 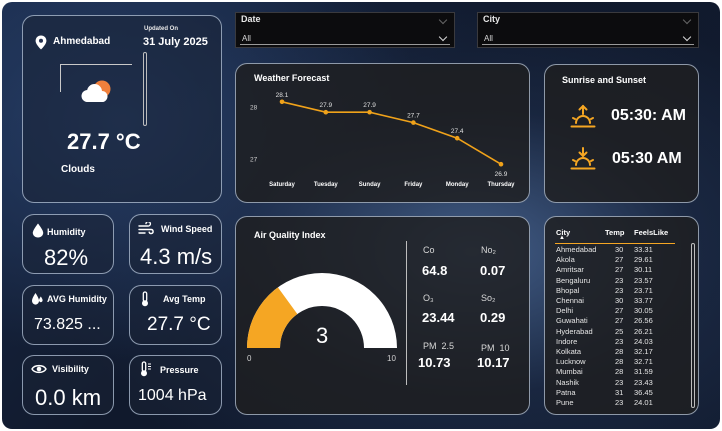 I want to click on humidity-drops-icon, so click(x=37, y=299).